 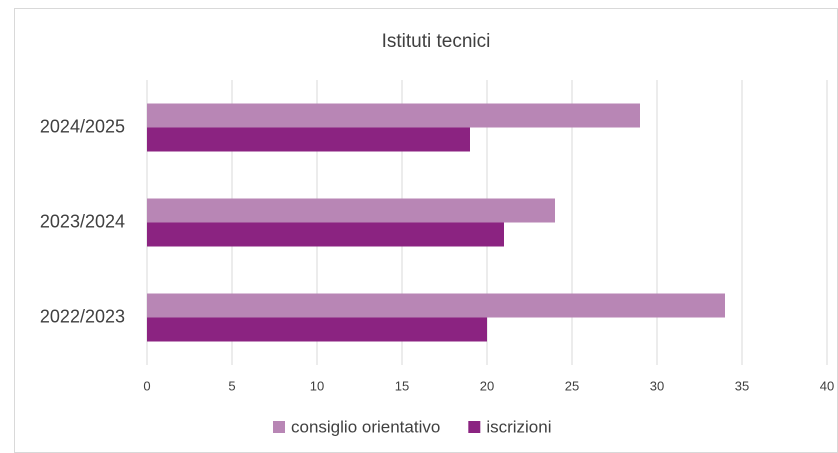 What do you see at coordinates (365, 426) in the screenshot?
I see `legend-label: consiglio orientativo` at bounding box center [365, 426].